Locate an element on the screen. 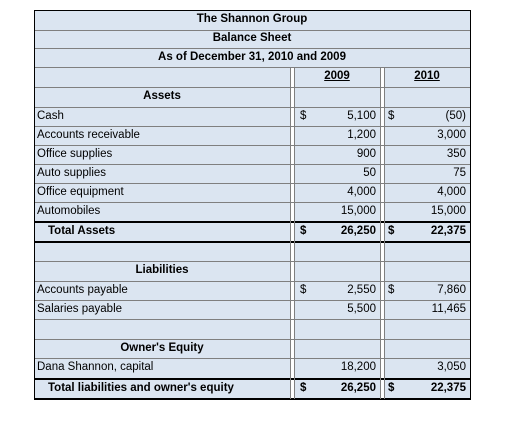 The image size is (532, 429). row-label: Cash is located at coordinates (162, 116).